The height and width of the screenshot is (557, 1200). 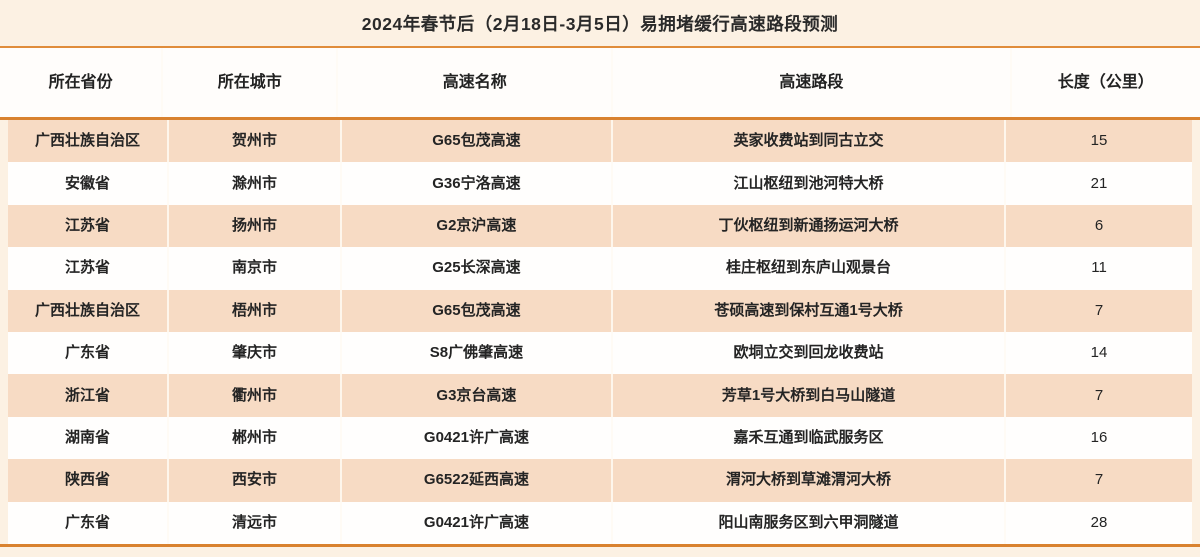 I want to click on cell-highway-section: 桂庄枢纽到东庐山观景台, so click(x=810, y=268).